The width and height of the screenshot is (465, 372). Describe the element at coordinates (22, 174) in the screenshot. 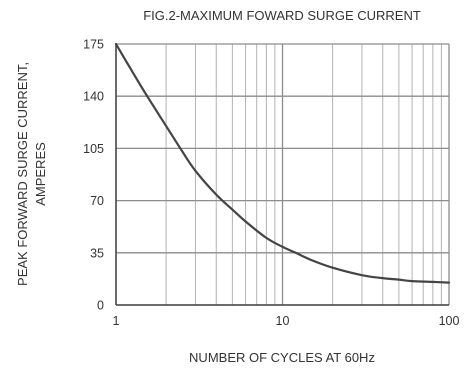

I see `y-axis-label-line-1: PEAK FORWARD SURGE CURRENT,` at that location.